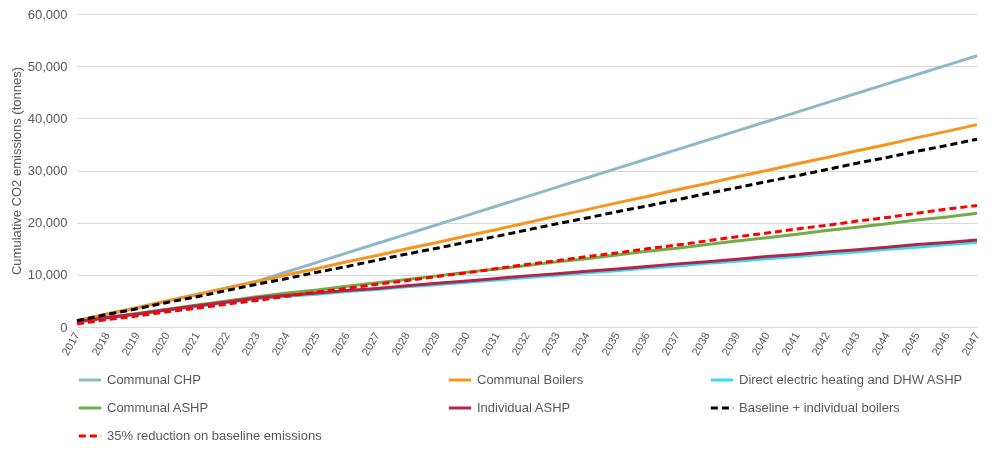 The width and height of the screenshot is (1003, 453). What do you see at coordinates (64, 327) in the screenshot?
I see `y-tick-label: 0` at bounding box center [64, 327].